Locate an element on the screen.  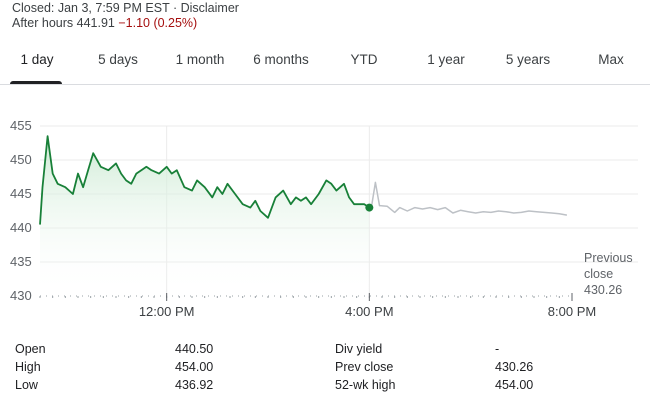
x-axis-labels: 12:00 PM 4:00 PM 8:00 PM is located at coordinates (367, 311).